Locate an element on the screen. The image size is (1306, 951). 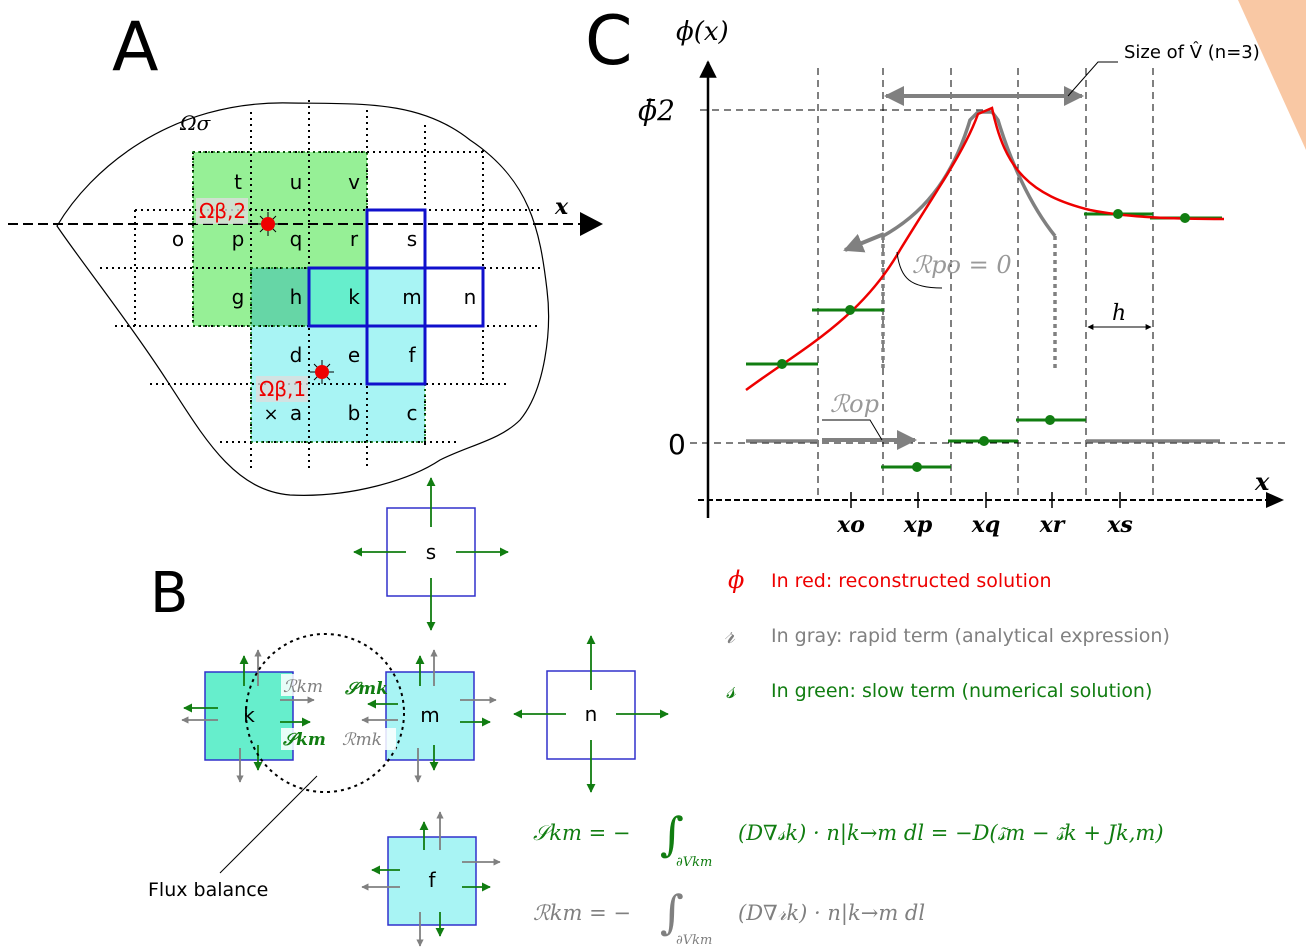
tick-xp: xp is located at coordinates (918, 525).